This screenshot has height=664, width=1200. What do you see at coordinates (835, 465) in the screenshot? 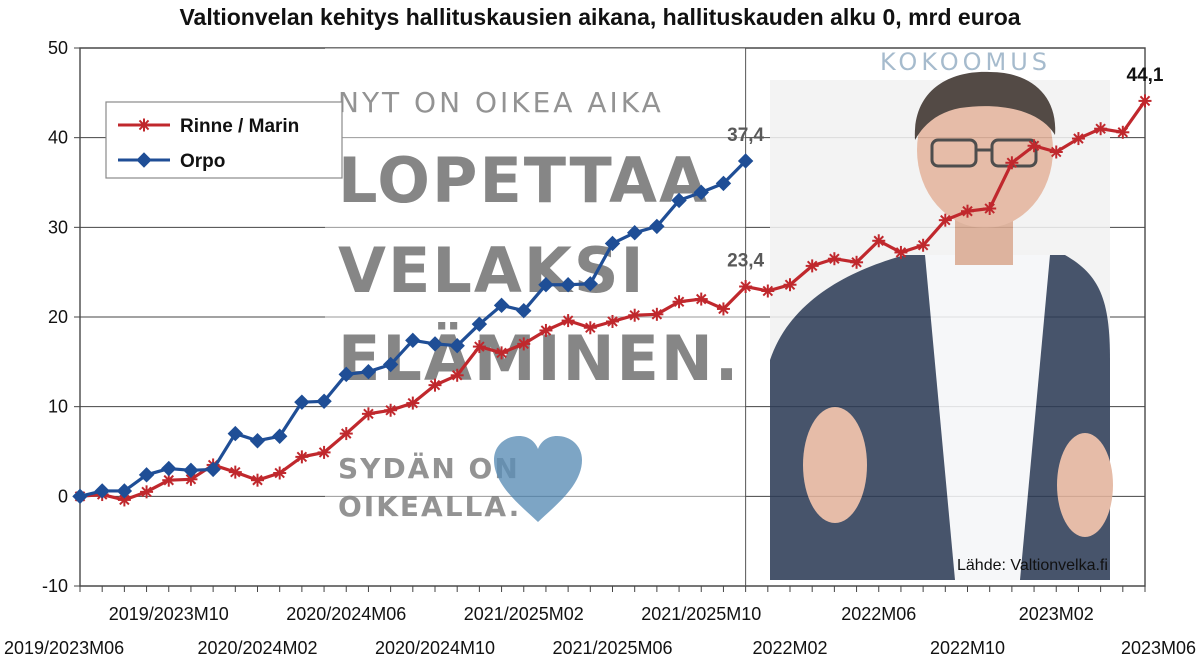
I see `left-hand` at bounding box center [835, 465].